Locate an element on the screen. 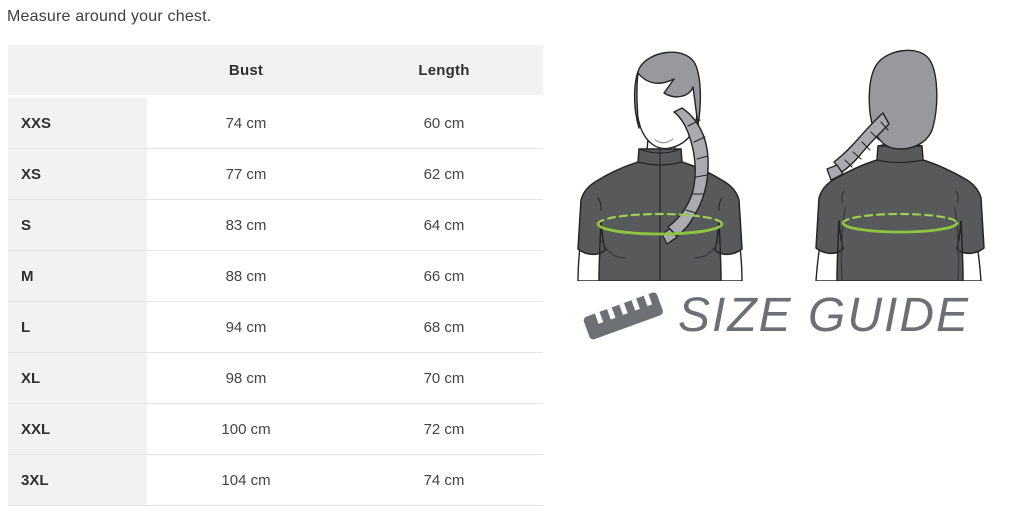  size-guide-logo-text: SIZE GUIDE is located at coordinates (824, 315).